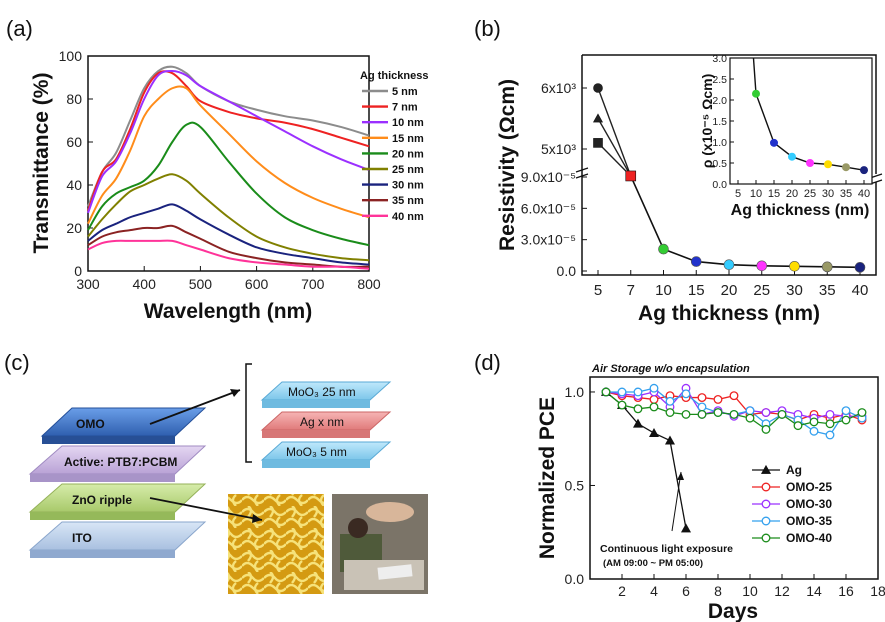  Describe the element at coordinates (750, 591) in the screenshot. I see `chart-d-xtick-label: 10` at that location.